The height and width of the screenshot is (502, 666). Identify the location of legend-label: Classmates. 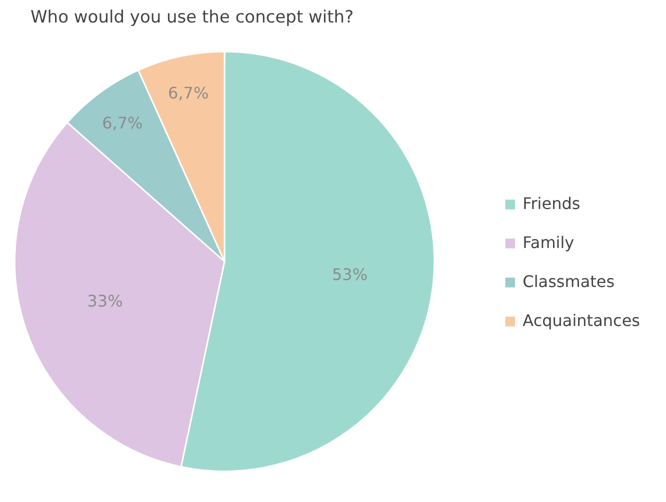
(568, 281).